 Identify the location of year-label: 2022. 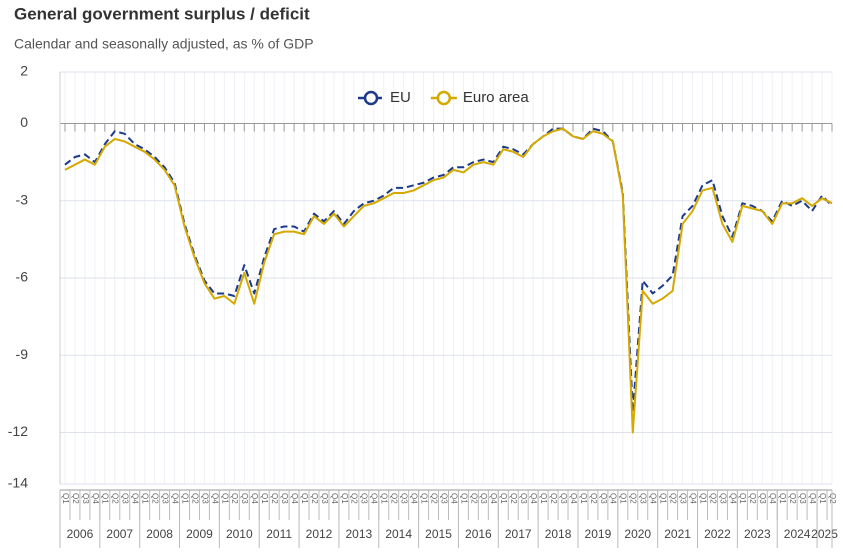
(717, 534).